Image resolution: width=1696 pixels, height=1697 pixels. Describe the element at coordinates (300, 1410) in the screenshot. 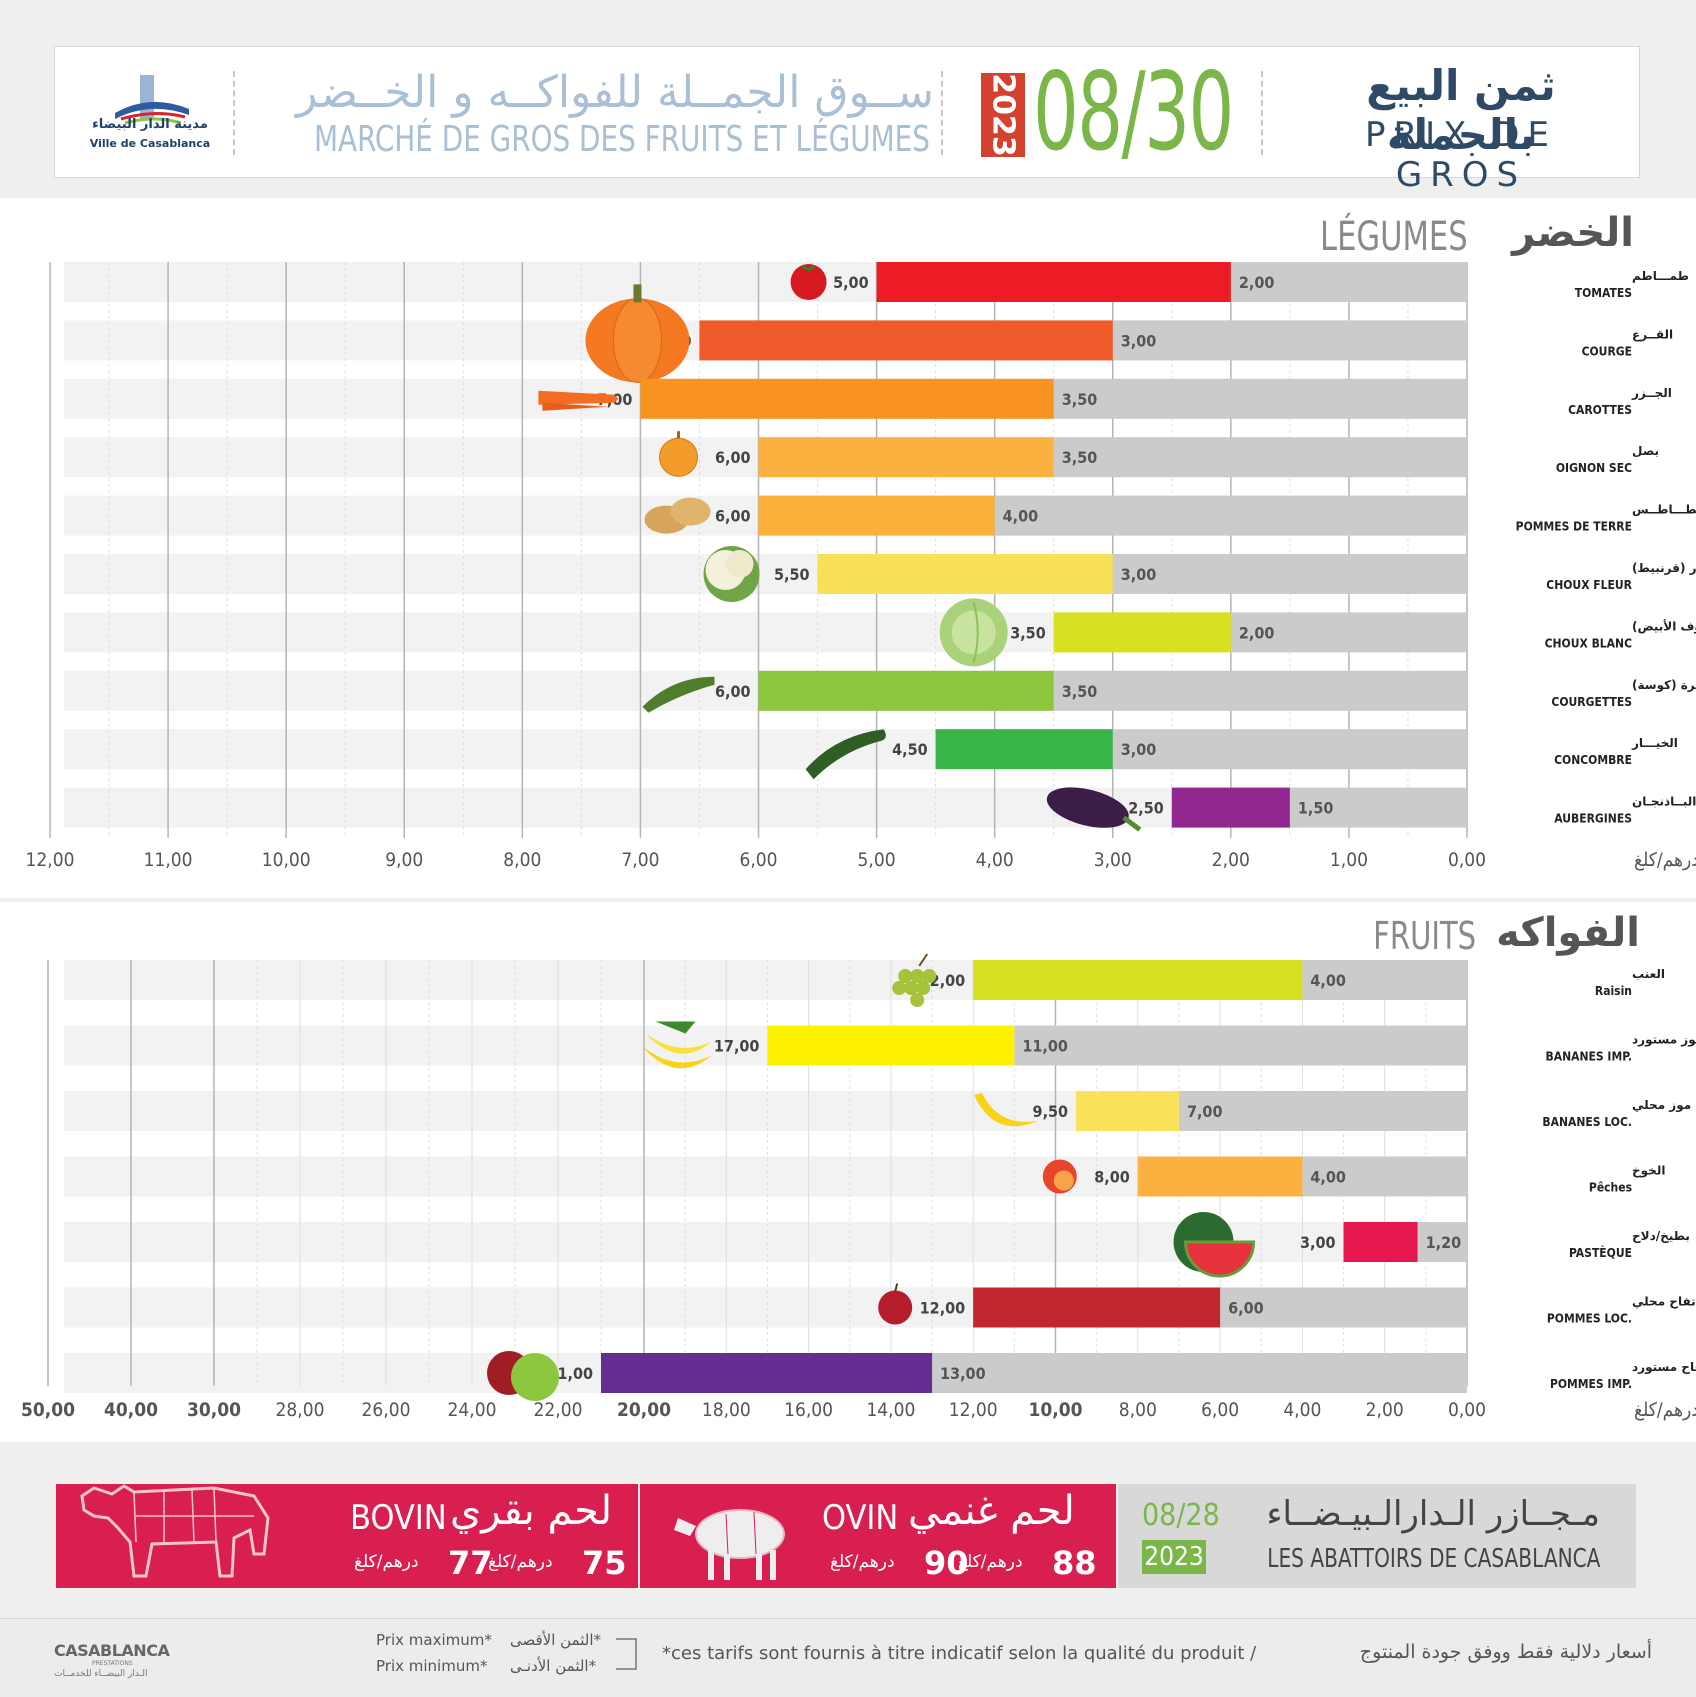

I see `tick-label: 28,00` at that location.